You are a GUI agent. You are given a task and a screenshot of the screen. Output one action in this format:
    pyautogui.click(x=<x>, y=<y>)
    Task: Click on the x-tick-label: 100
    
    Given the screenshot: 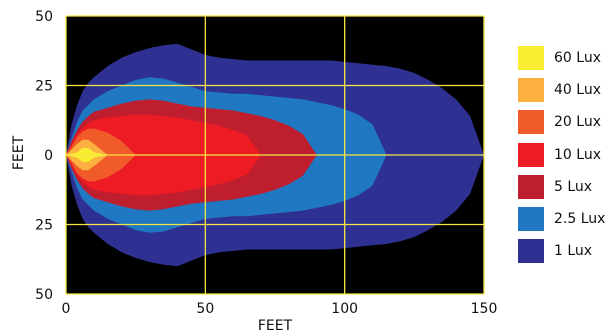 What is the action you would take?
    pyautogui.click(x=344, y=309)
    